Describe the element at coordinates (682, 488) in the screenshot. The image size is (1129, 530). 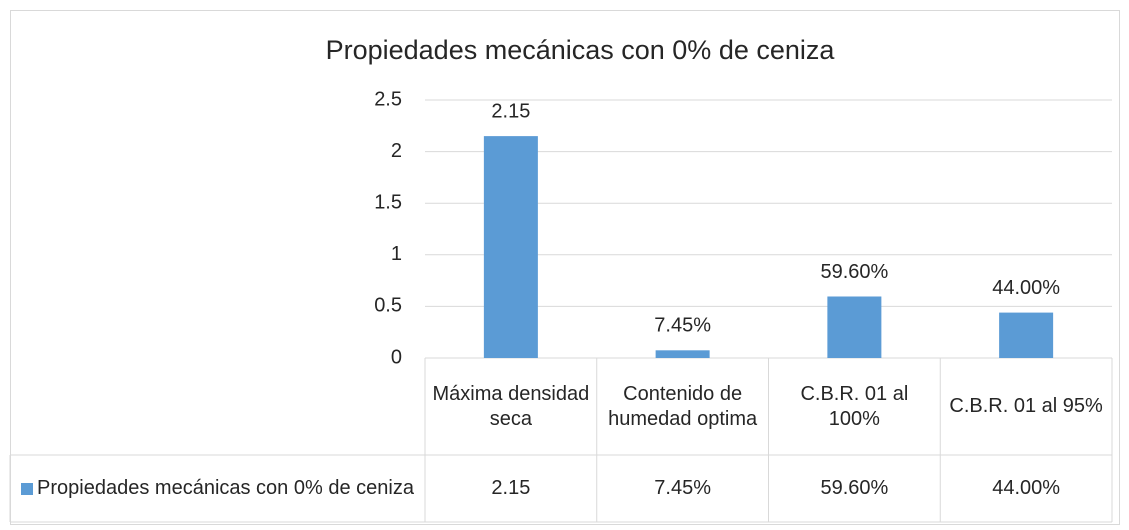
I see `table-value: 7.45%` at that location.